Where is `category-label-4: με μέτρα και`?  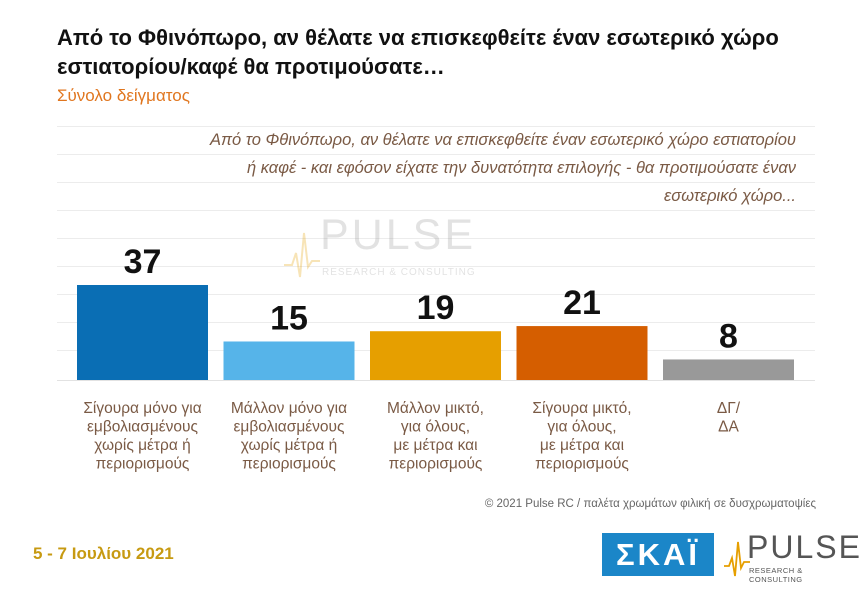 category-label-4: με μέτρα και is located at coordinates (582, 445).